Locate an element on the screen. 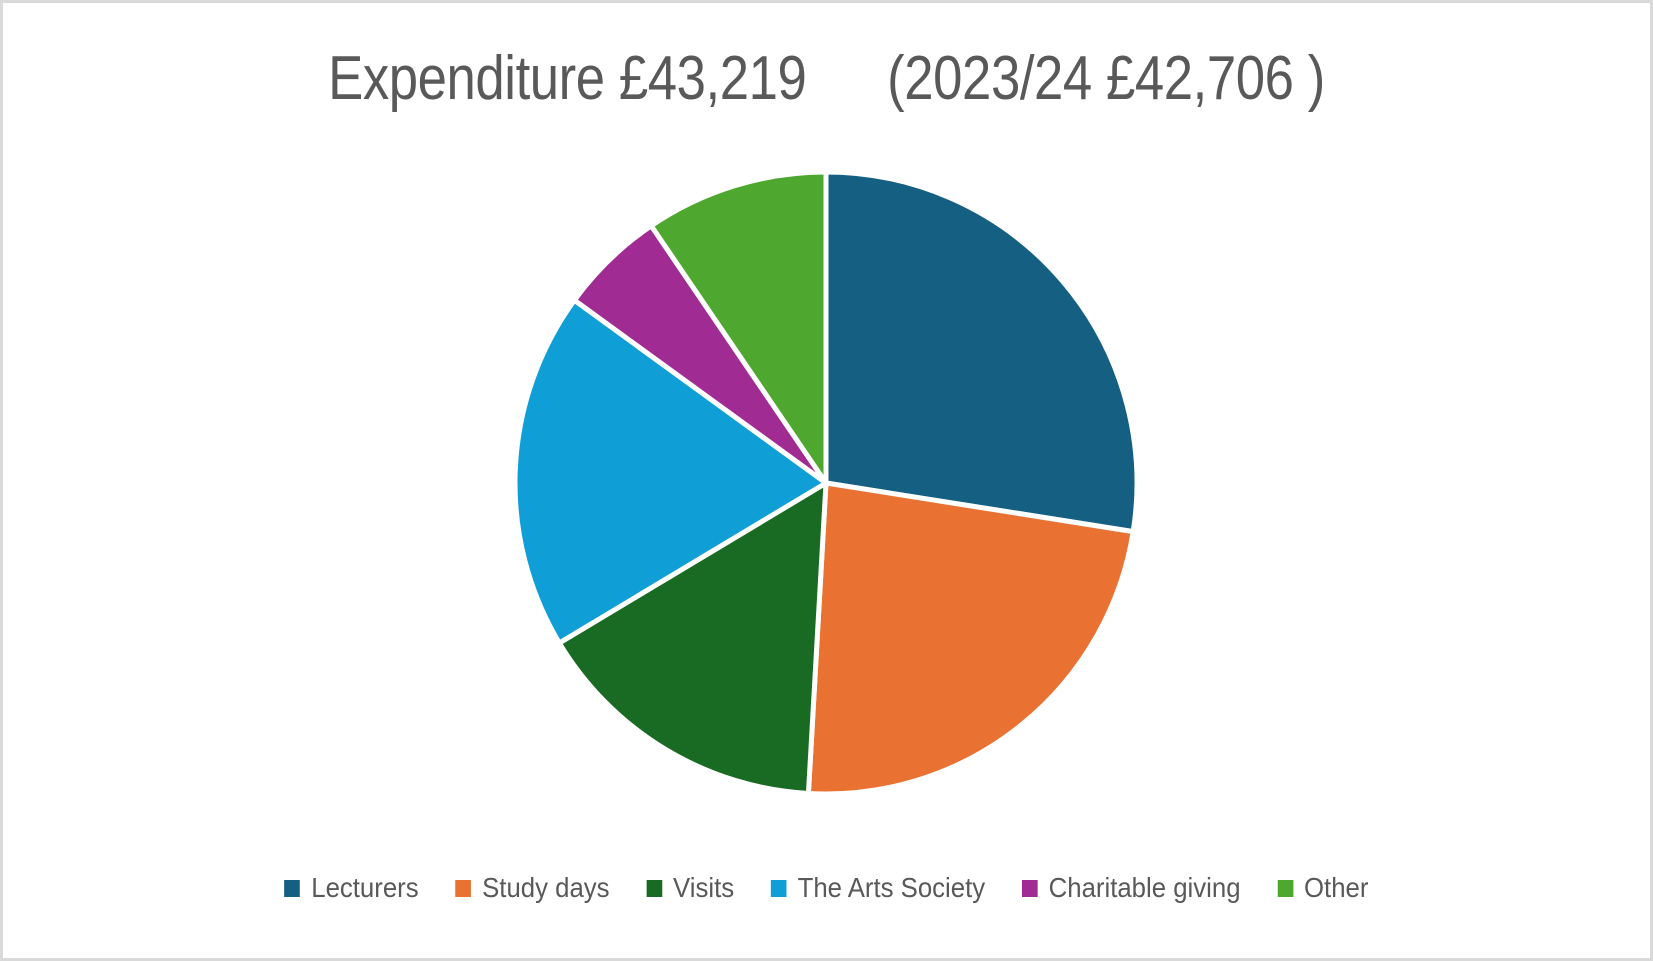 This screenshot has height=961, width=1653. legend-item-study-days: Study days is located at coordinates (532, 888).